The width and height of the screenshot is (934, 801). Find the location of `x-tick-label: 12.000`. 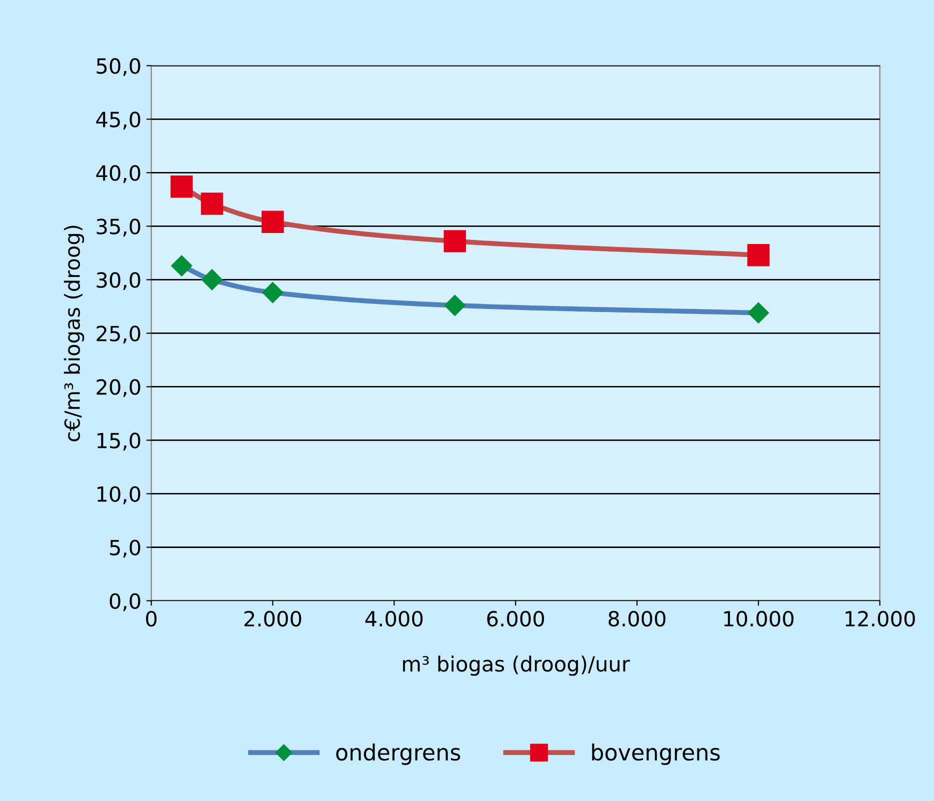

x-tick-label: 12.000 is located at coordinates (880, 618).